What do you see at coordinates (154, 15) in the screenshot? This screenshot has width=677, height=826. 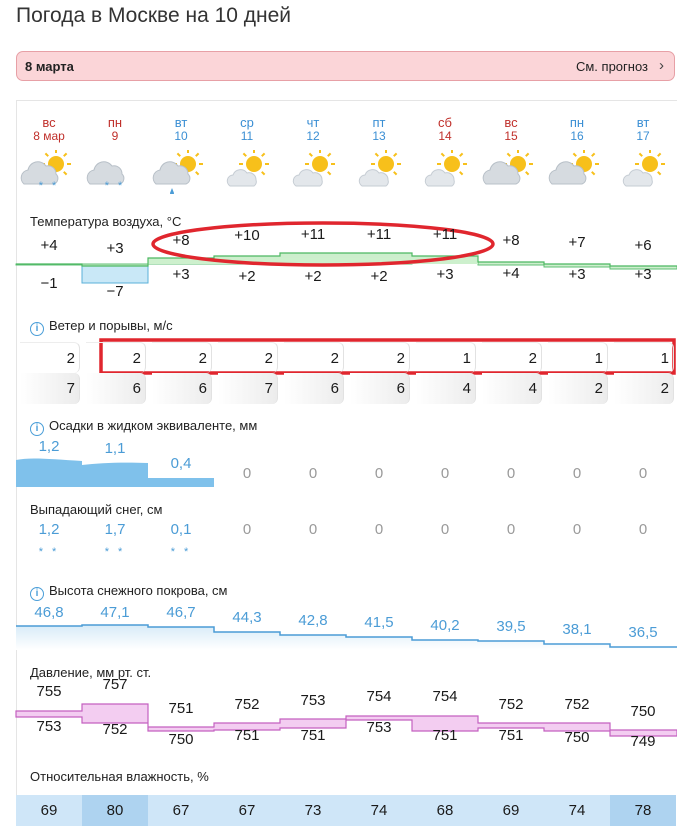 I see `page-title: Погода в Москве на 10 дней` at bounding box center [154, 15].